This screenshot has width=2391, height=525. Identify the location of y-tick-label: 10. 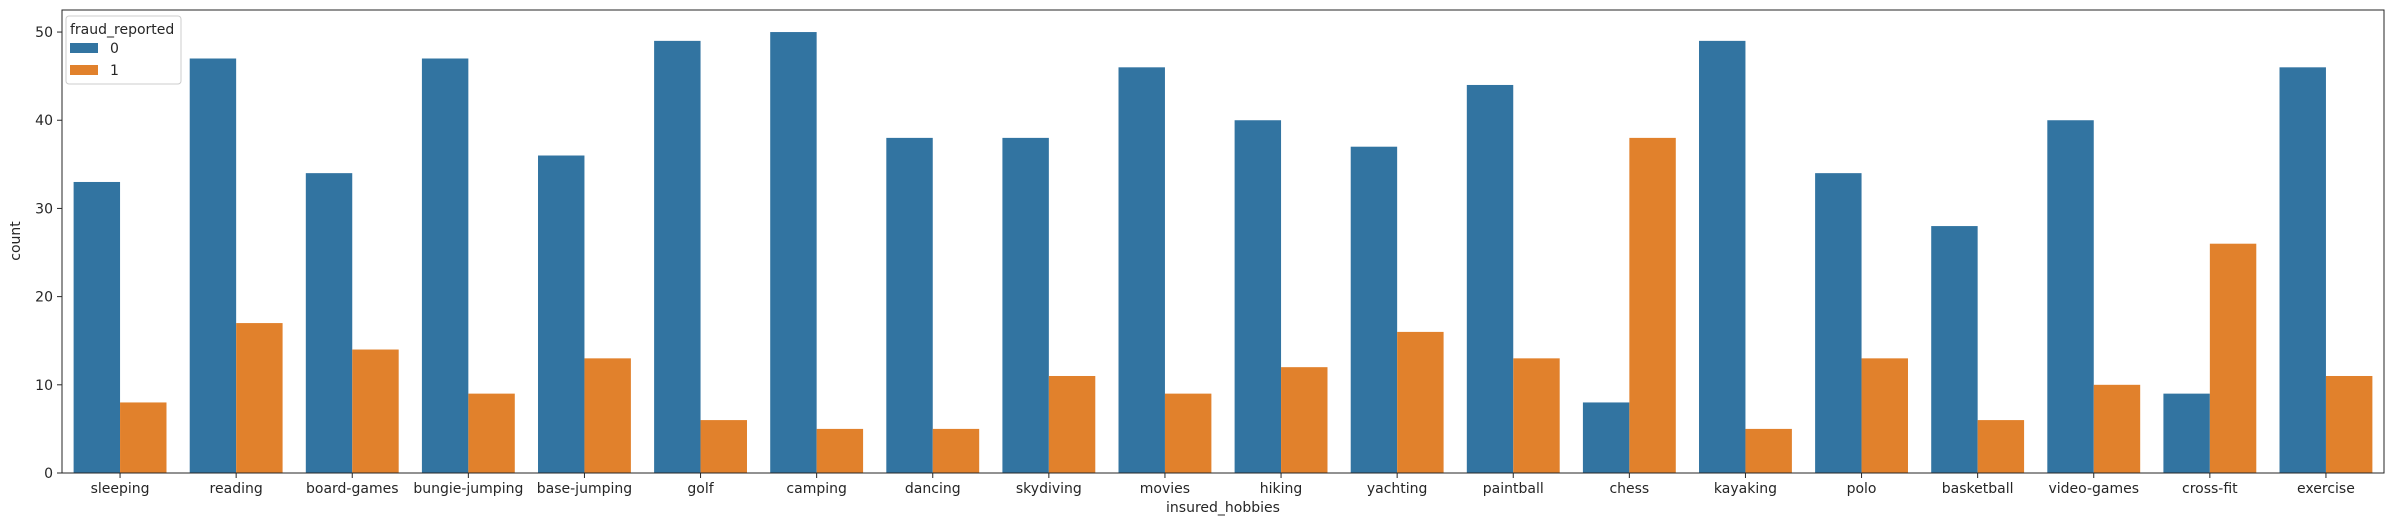
(44, 386).